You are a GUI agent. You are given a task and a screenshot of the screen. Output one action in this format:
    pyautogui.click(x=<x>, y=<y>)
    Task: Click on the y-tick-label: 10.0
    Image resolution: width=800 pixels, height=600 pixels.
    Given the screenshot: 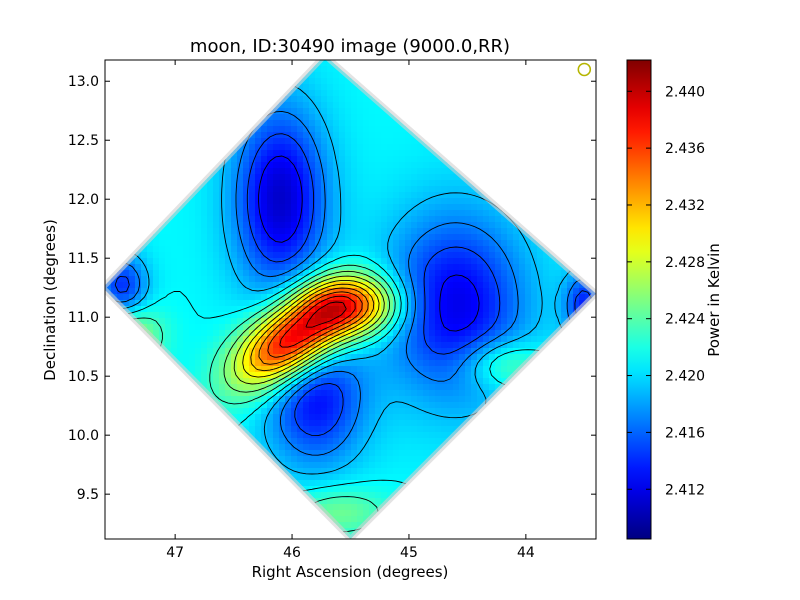 What is the action you would take?
    pyautogui.click(x=83, y=436)
    